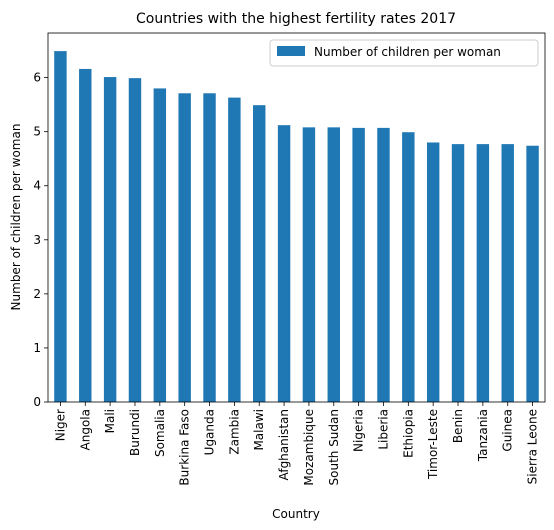 This screenshot has height=530, width=554. What do you see at coordinates (85, 429) in the screenshot?
I see `x-tick-label: Angola` at bounding box center [85, 429].